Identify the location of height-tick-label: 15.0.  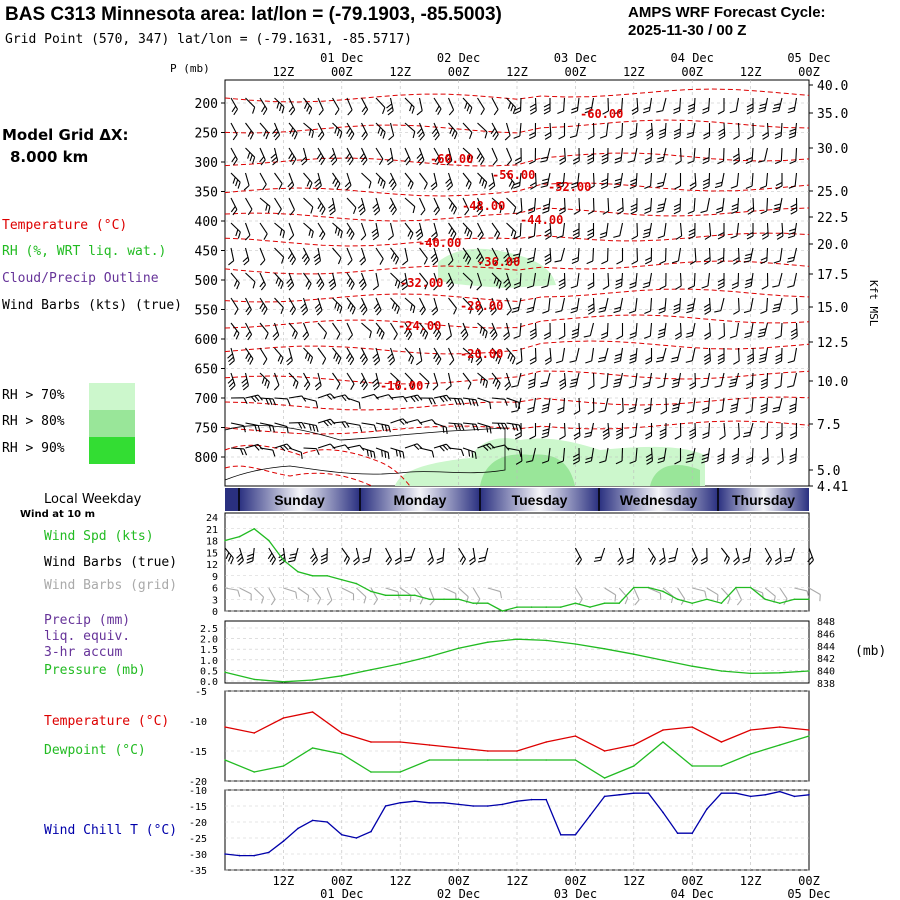
(832, 308).